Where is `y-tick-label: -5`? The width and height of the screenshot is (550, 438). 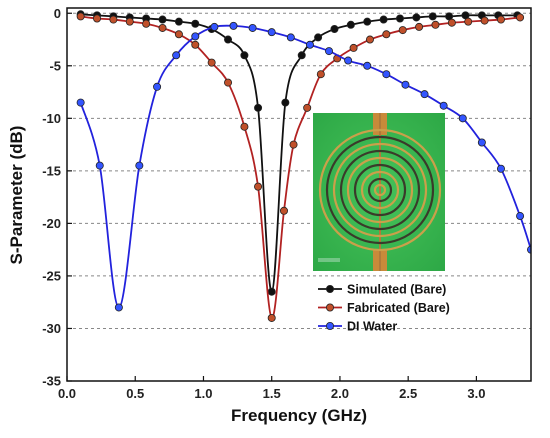
y-tick-label: -5 is located at coordinates (55, 65).